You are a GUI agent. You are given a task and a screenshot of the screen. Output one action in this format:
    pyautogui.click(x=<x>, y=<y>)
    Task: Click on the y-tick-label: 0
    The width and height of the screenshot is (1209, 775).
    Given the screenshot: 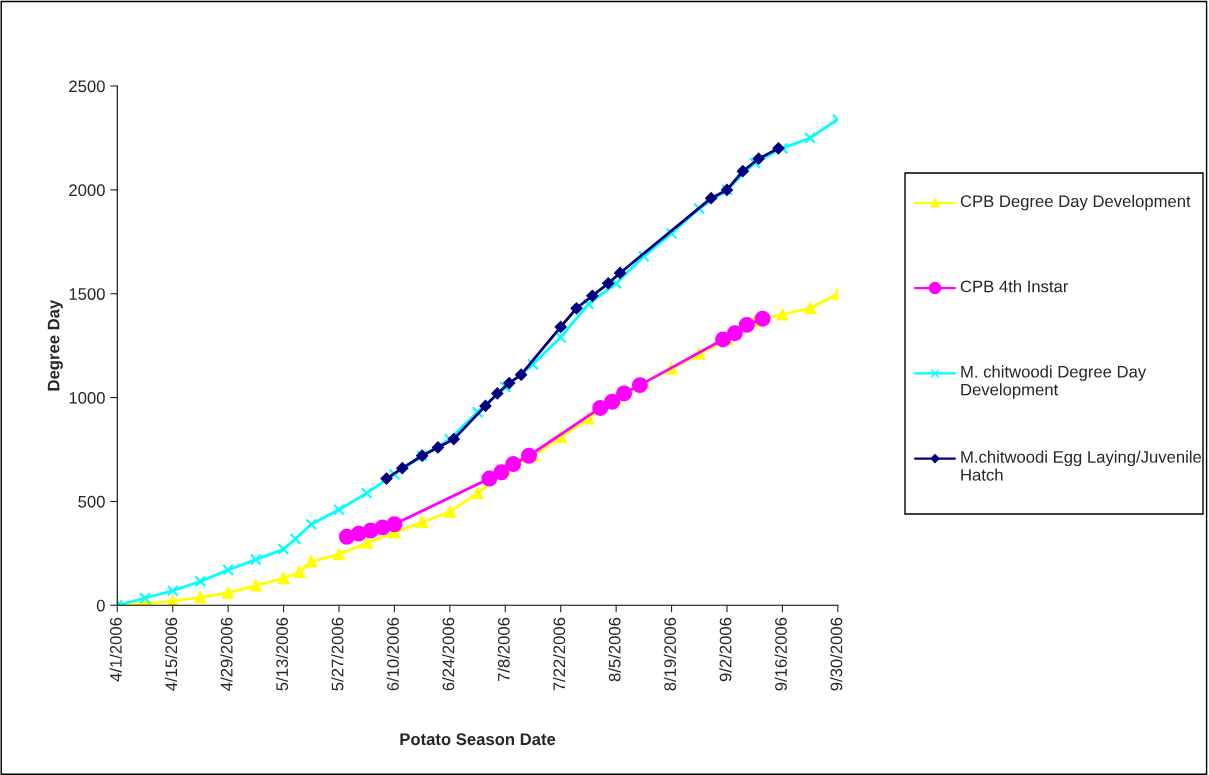 What is the action you would take?
    pyautogui.click(x=100, y=605)
    